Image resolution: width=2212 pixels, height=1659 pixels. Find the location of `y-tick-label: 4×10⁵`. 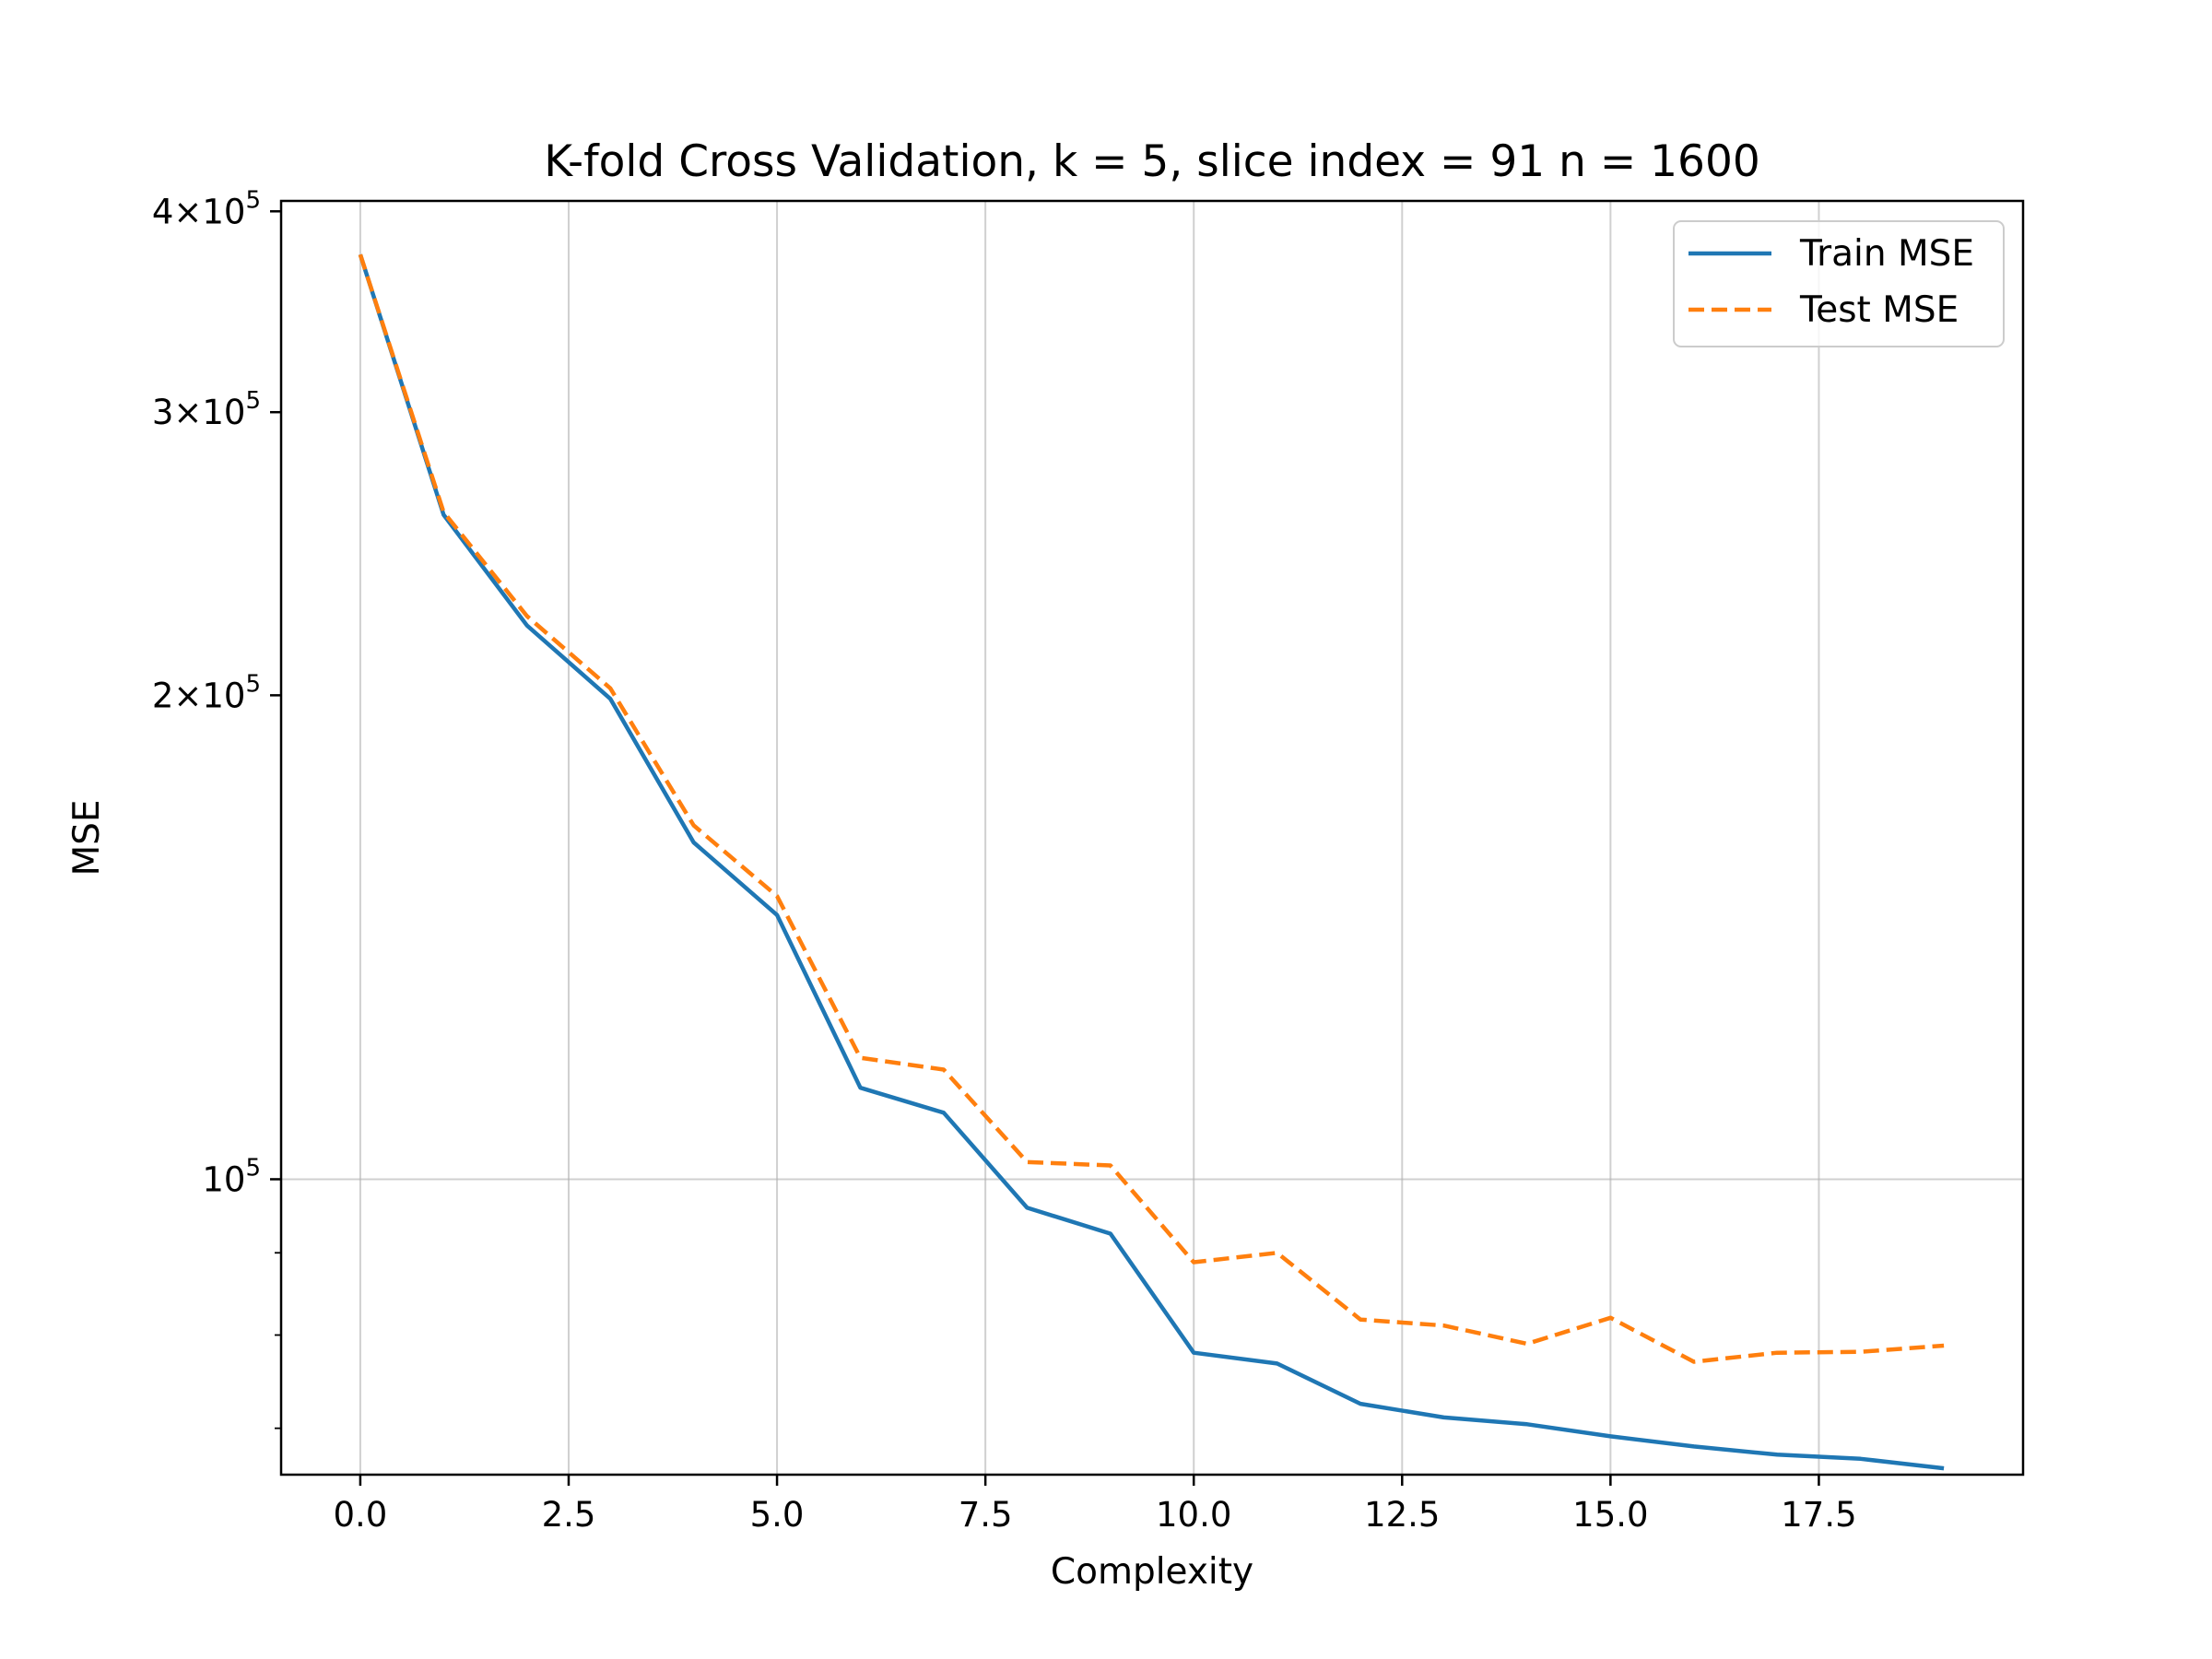

y-tick-label: 4×10⁵ is located at coordinates (206, 208).